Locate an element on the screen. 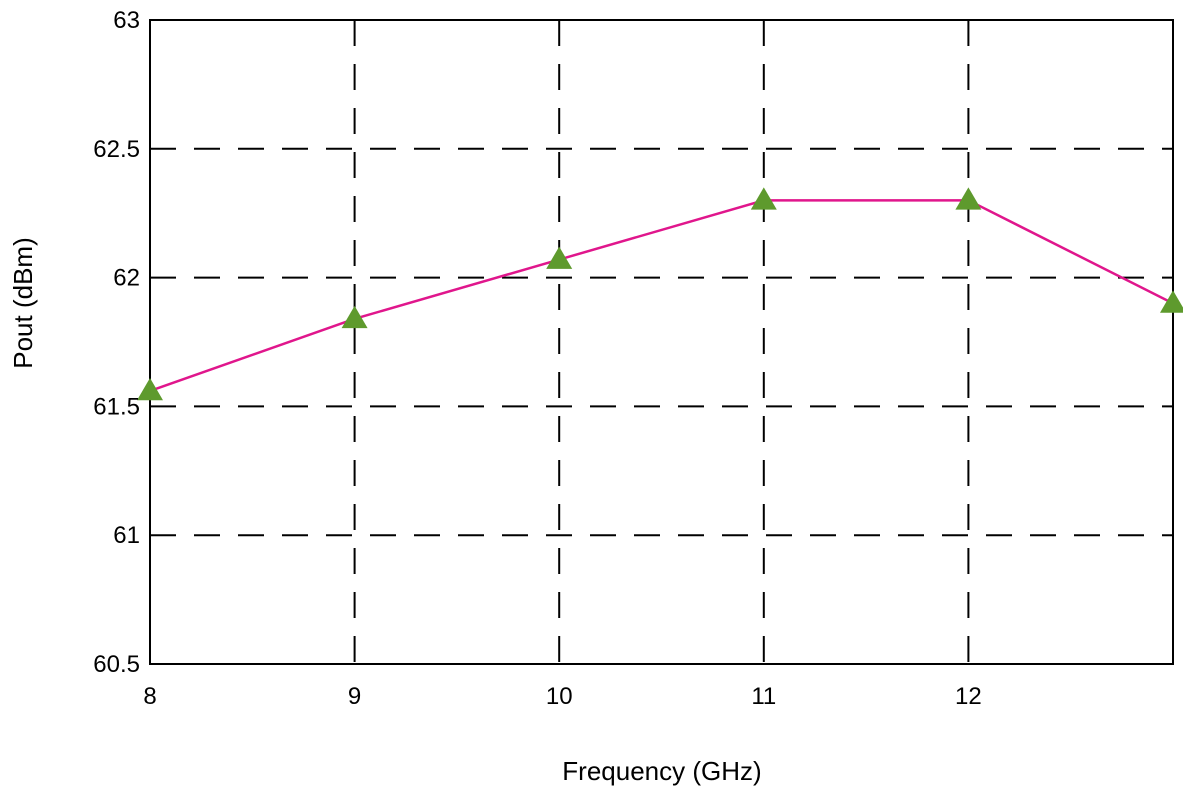 Image resolution: width=1183 pixels, height=789 pixels. y-tick-label: 61.5 is located at coordinates (116, 406).